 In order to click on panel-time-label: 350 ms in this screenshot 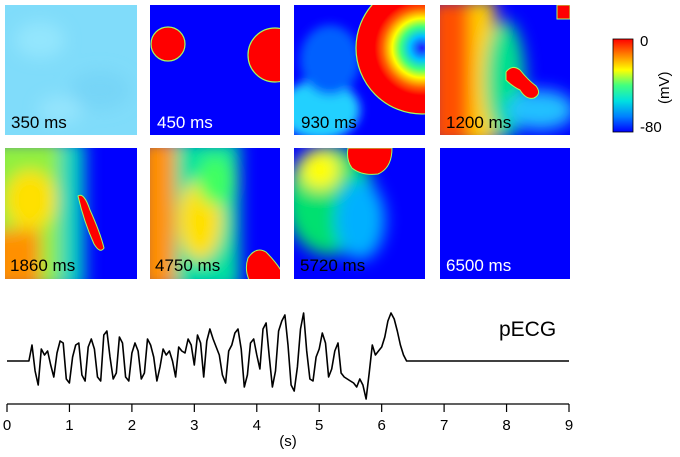, I will do `click(39, 122)`.